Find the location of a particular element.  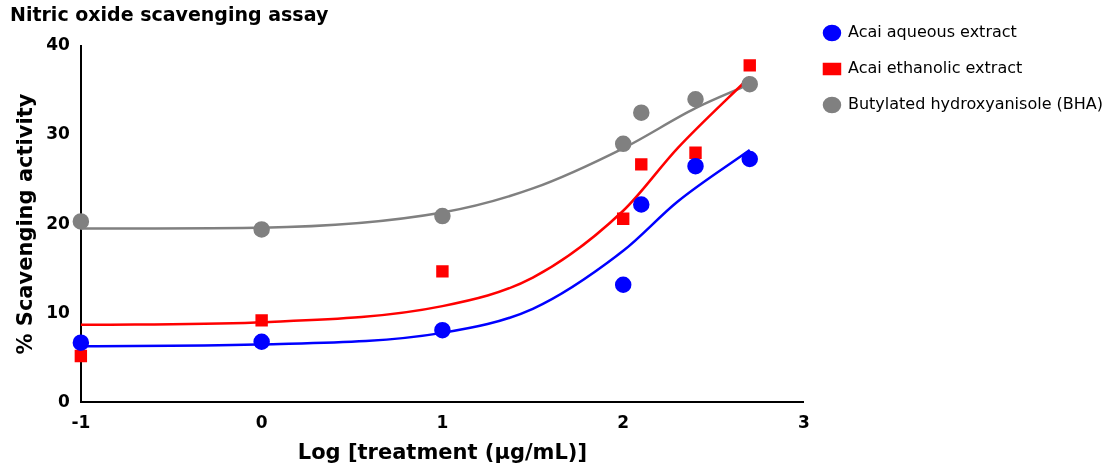

y-tick-label: 30 is located at coordinates (58, 133).